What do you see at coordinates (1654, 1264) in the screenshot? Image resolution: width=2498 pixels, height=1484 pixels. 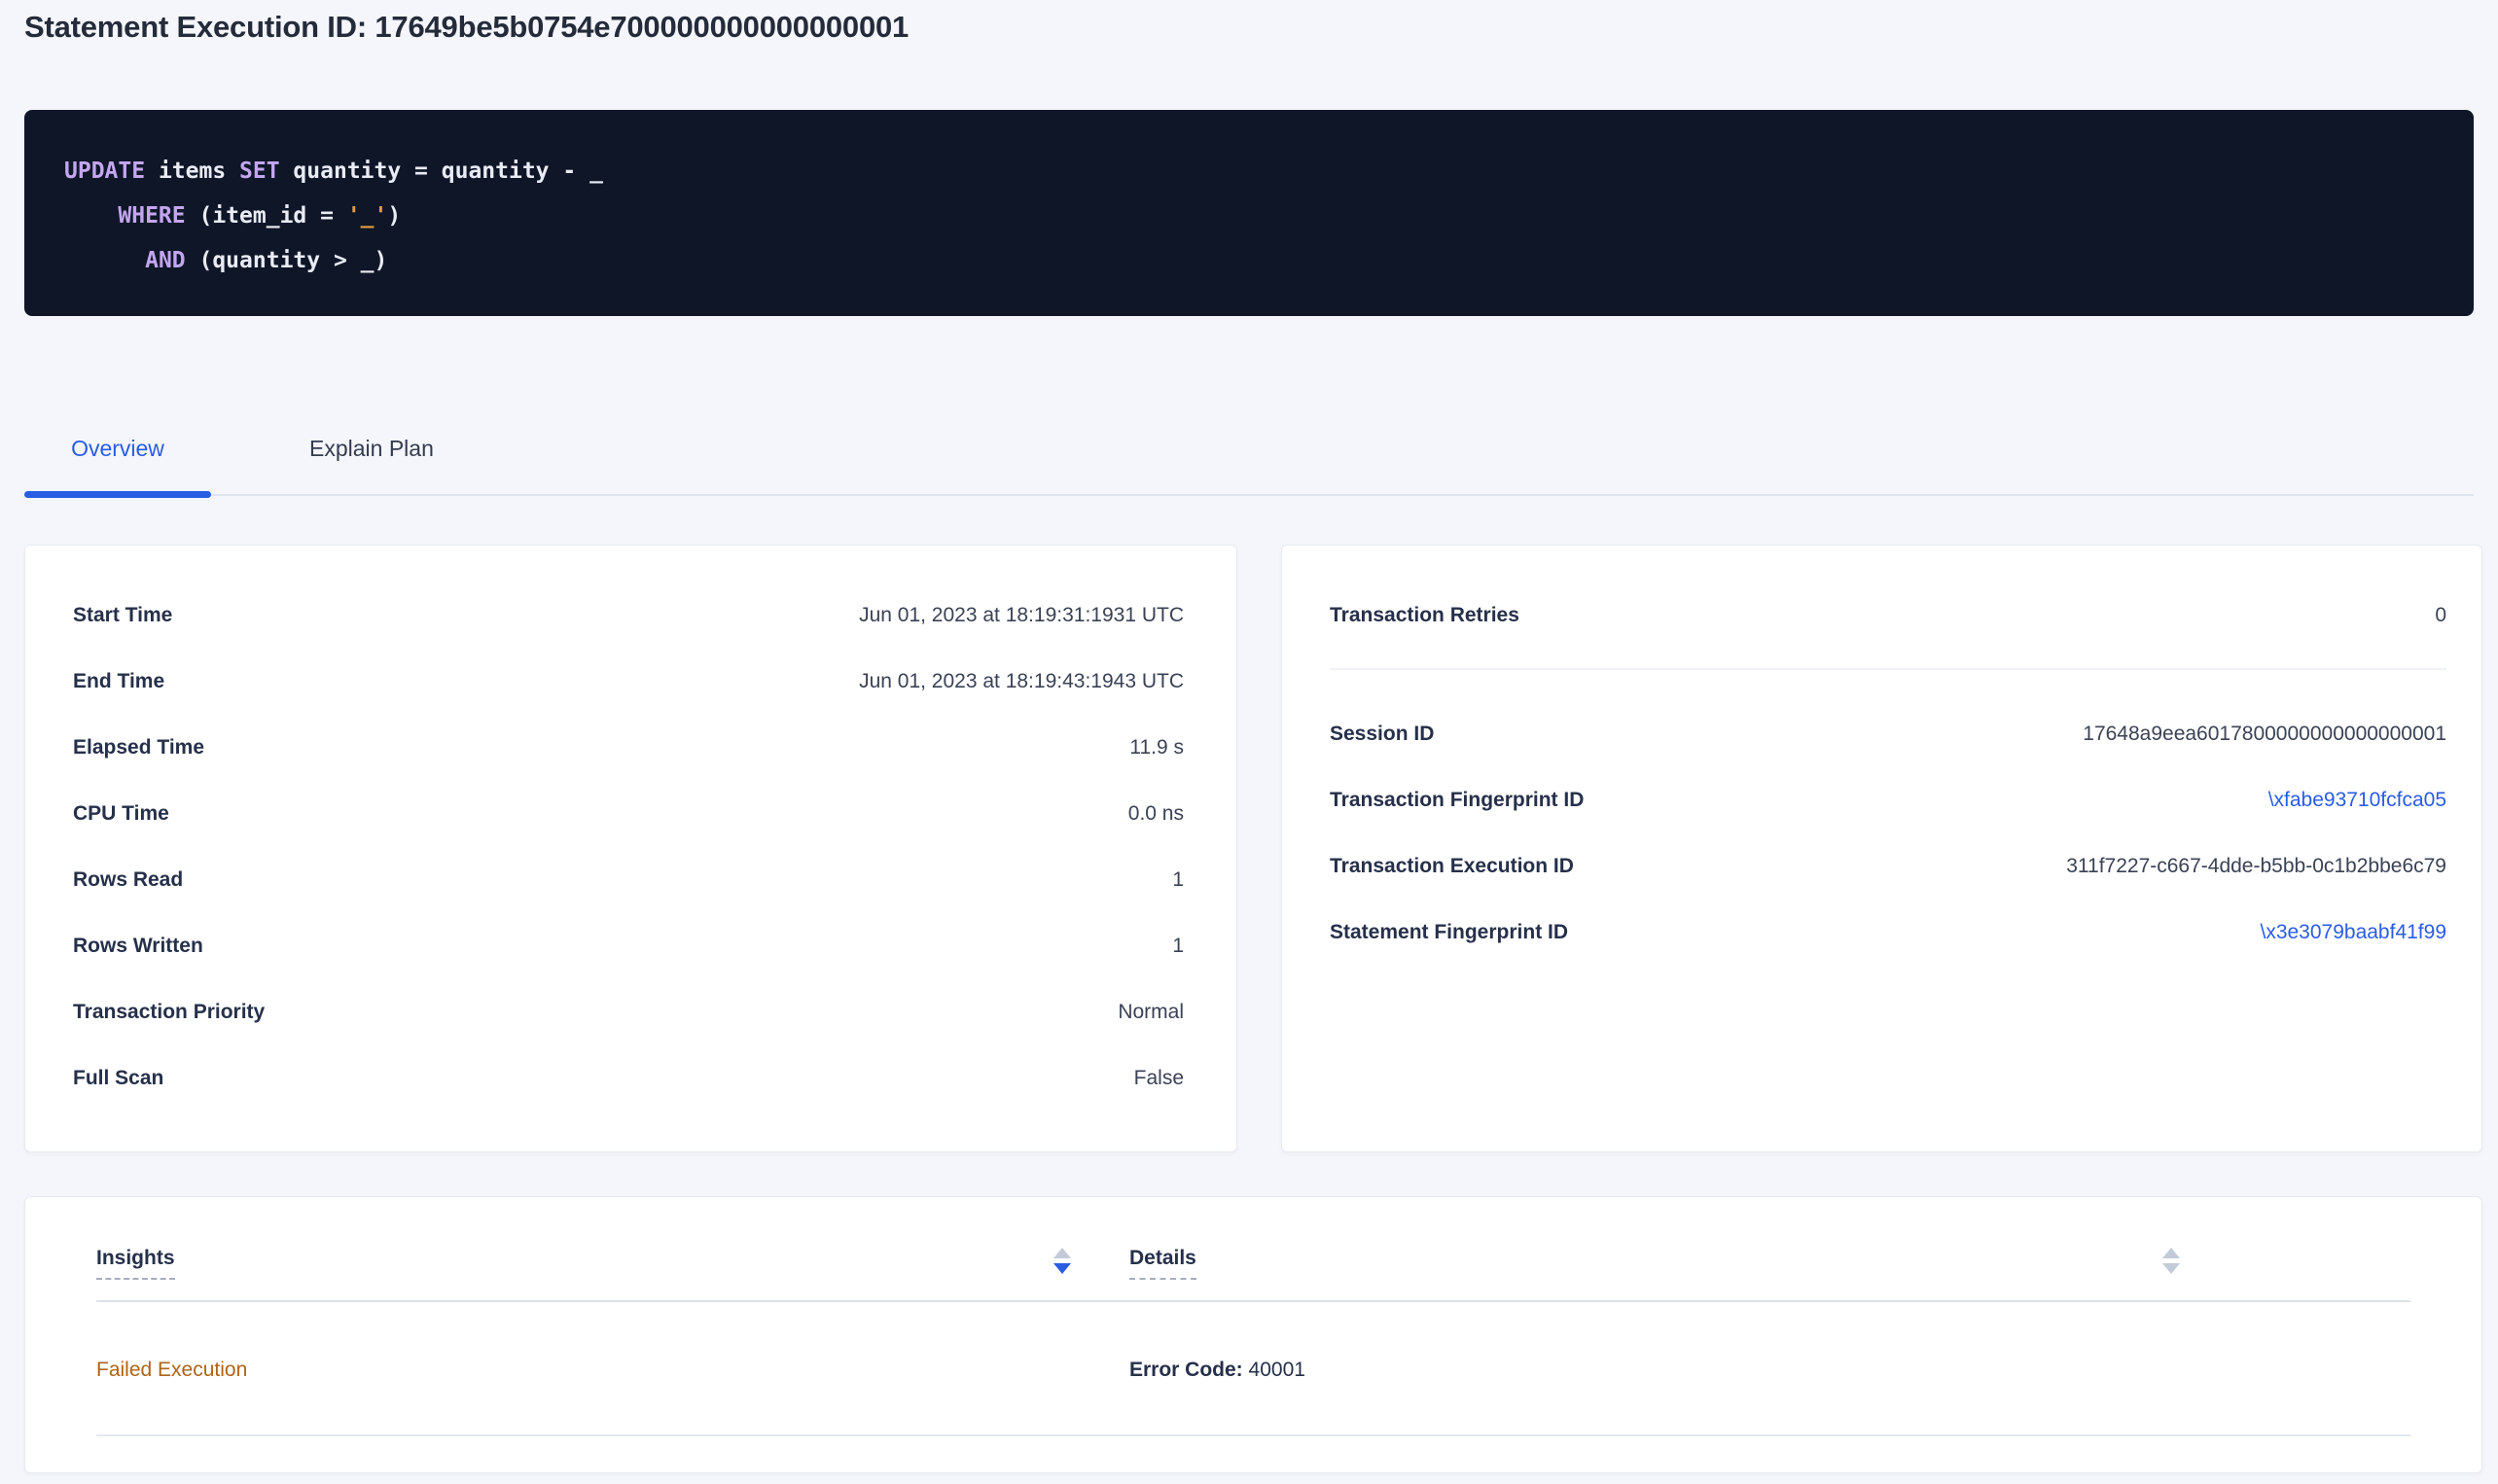 I see `details-column: Details` at bounding box center [1654, 1264].